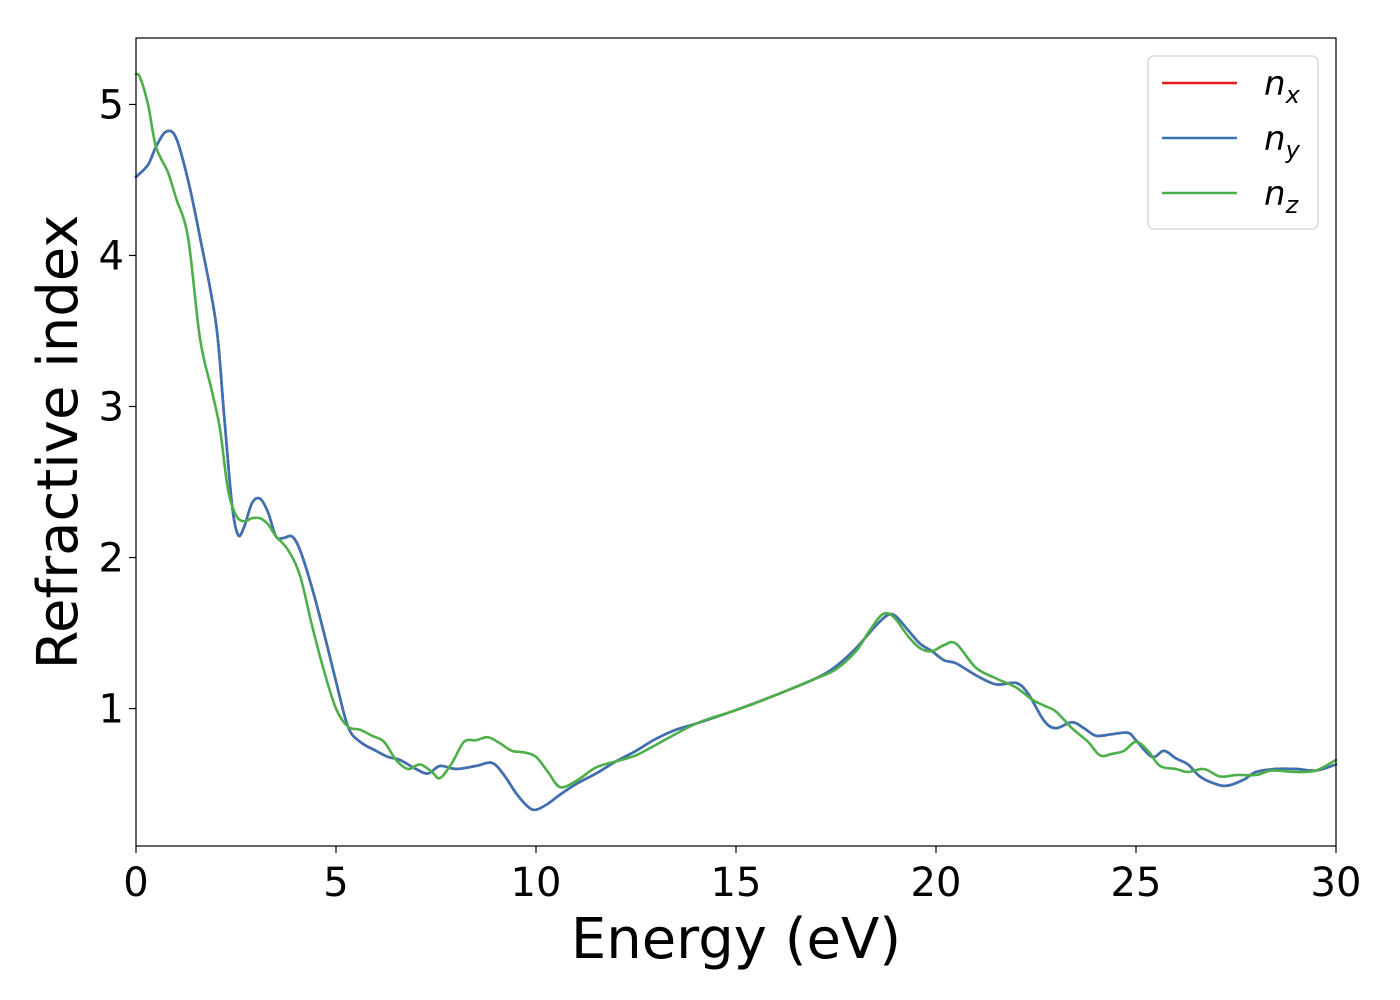 Image resolution: width=1400 pixels, height=1000 pixels. What do you see at coordinates (736, 939) in the screenshot?
I see `x-axis-label: Energy (eV)` at bounding box center [736, 939].